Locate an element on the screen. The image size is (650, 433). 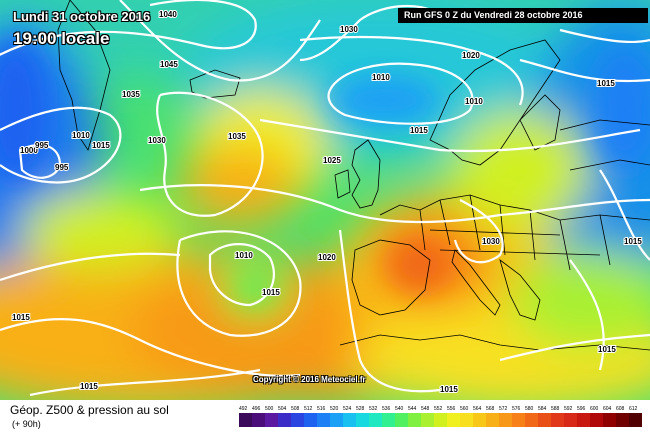
scale-tick-label: 508 is located at coordinates (295, 409).